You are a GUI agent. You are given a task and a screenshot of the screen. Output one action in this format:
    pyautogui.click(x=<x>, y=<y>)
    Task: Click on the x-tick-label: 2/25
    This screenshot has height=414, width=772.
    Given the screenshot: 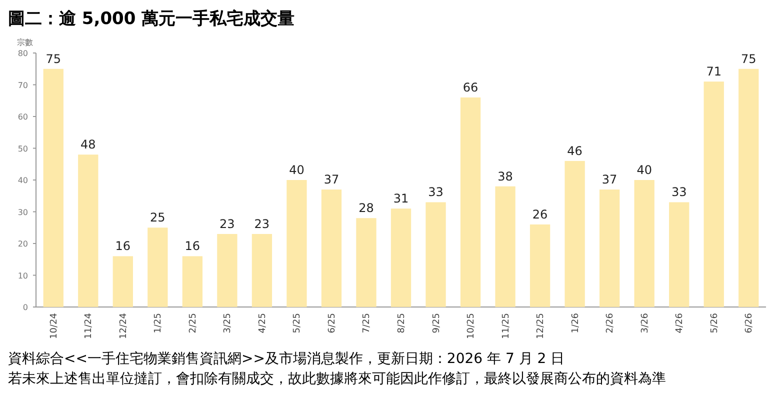 What is the action you would take?
    pyautogui.click(x=193, y=323)
    